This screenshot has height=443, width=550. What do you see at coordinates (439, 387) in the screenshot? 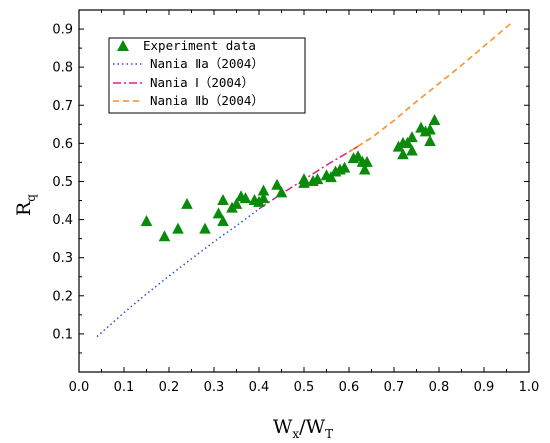
I see `x-tick-label: 0.8` at bounding box center [439, 387].